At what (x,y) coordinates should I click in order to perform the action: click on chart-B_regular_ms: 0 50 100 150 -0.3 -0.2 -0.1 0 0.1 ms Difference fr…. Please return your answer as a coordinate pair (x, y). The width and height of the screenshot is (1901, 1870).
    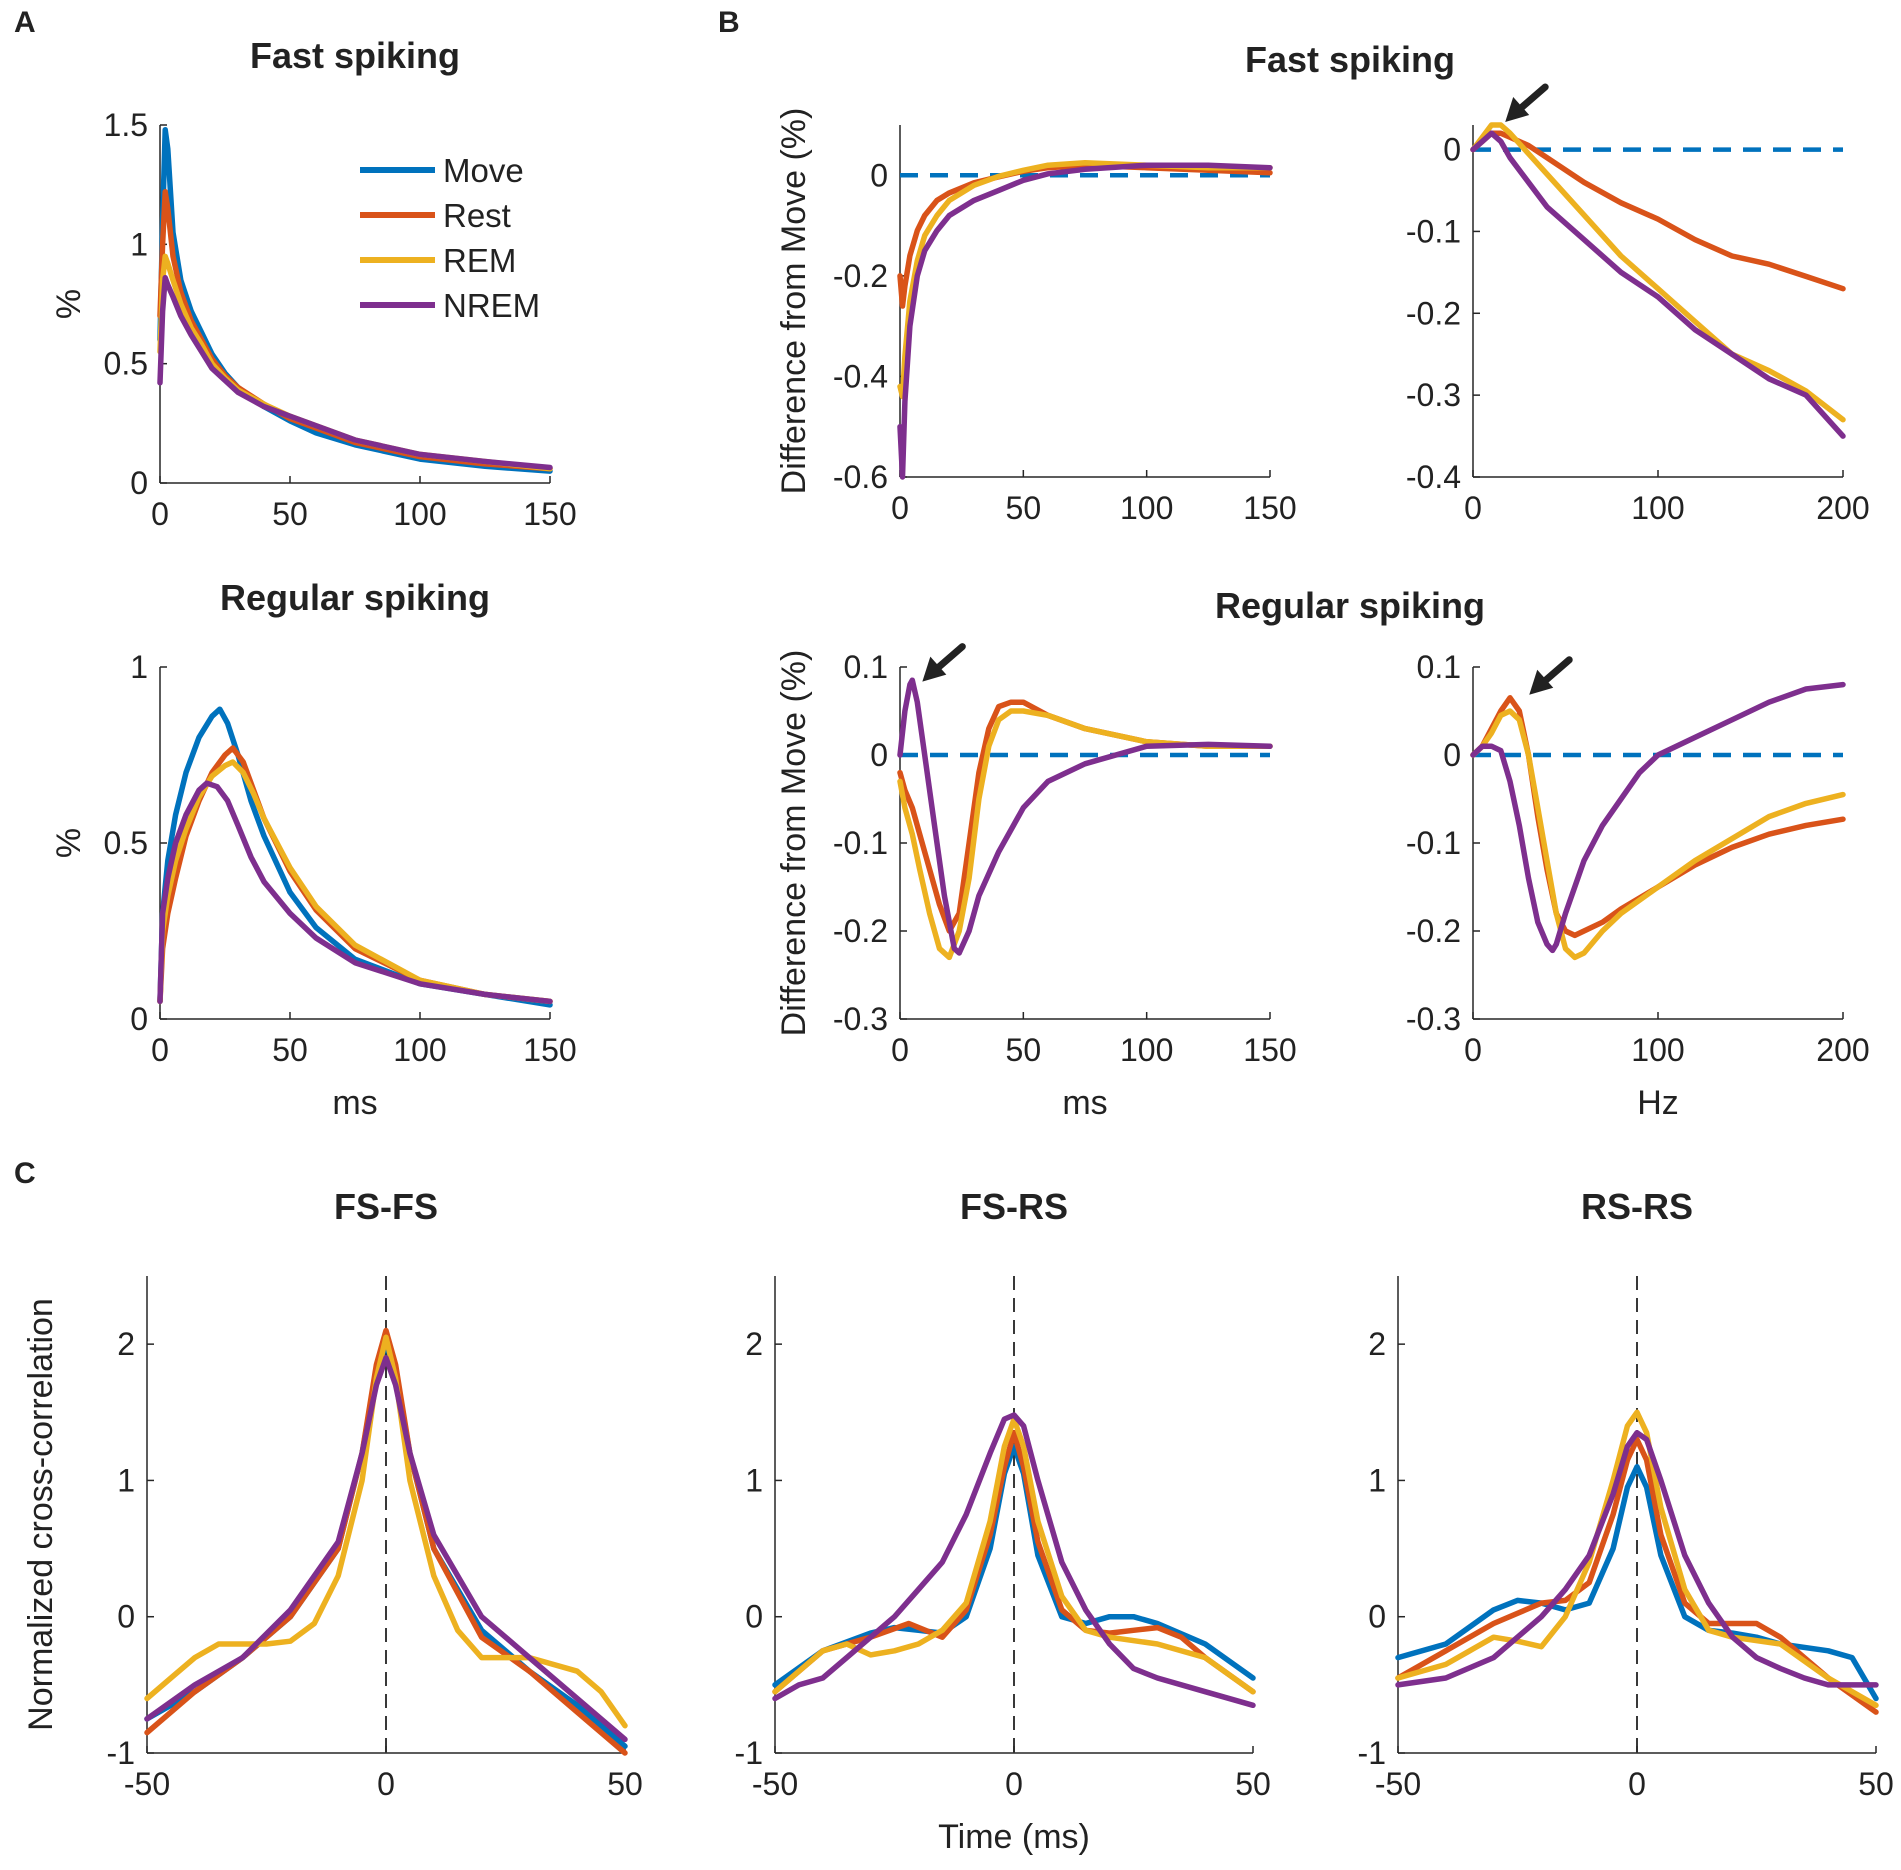
    Looking at the image, I should click on (1036, 882).